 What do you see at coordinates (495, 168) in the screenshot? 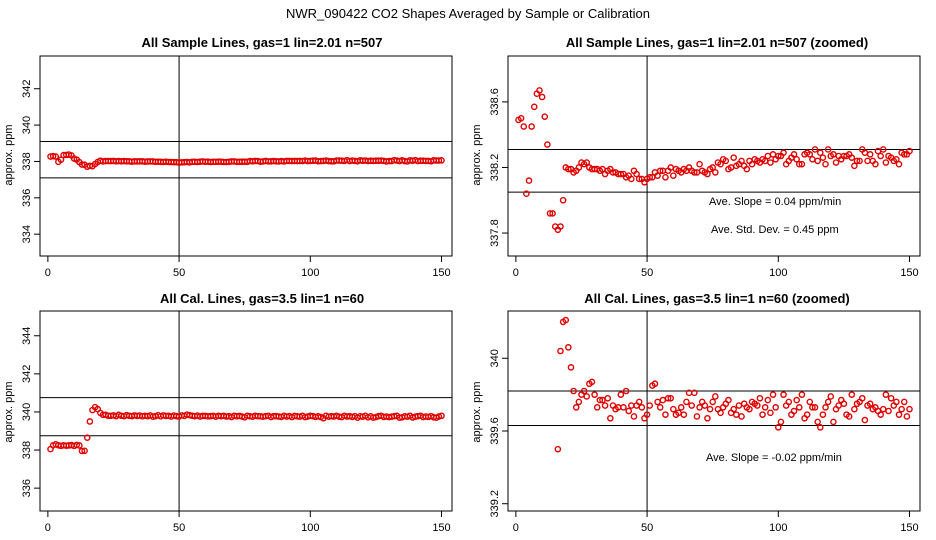
I see `y-tick-label: 338.2` at bounding box center [495, 168].